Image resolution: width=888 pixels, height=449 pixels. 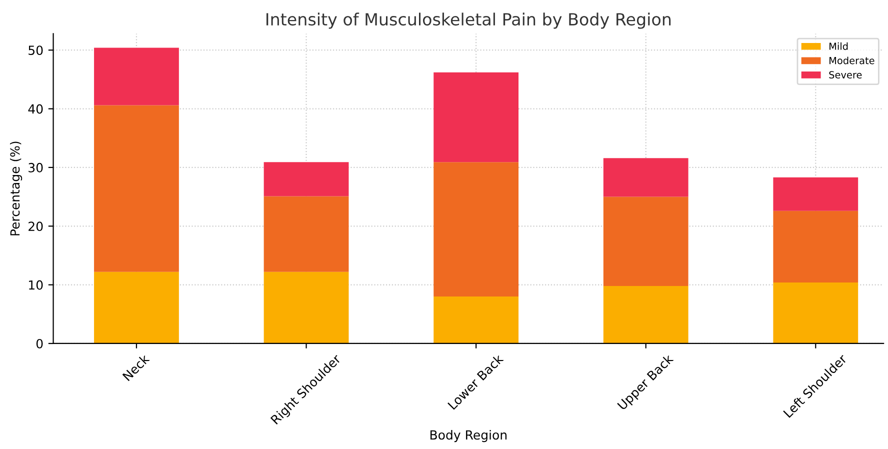 What do you see at coordinates (839, 46) in the screenshot?
I see `legend-label: Mild` at bounding box center [839, 46].